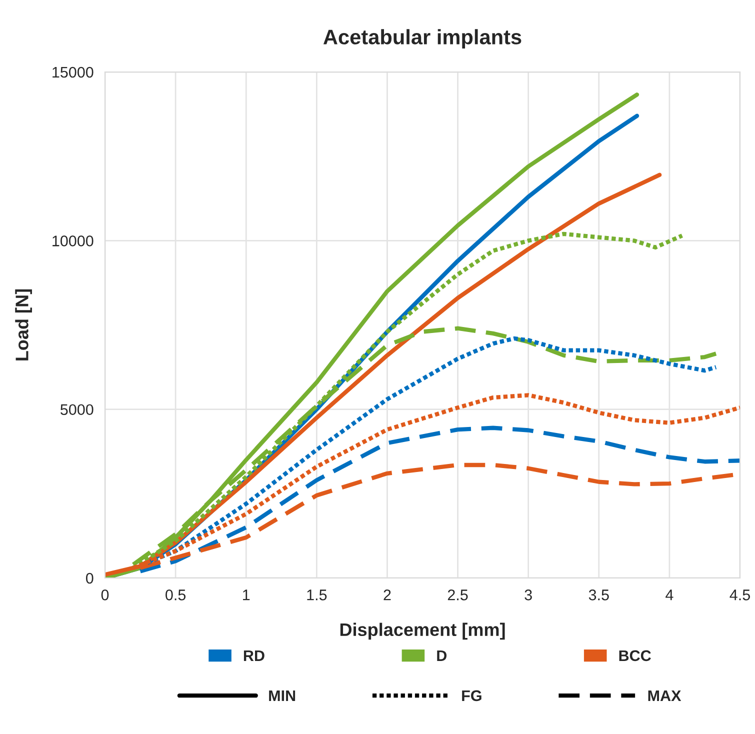 The image size is (755, 734). Describe the element at coordinates (458, 595) in the screenshot. I see `x-tick-label: 2.5` at that location.